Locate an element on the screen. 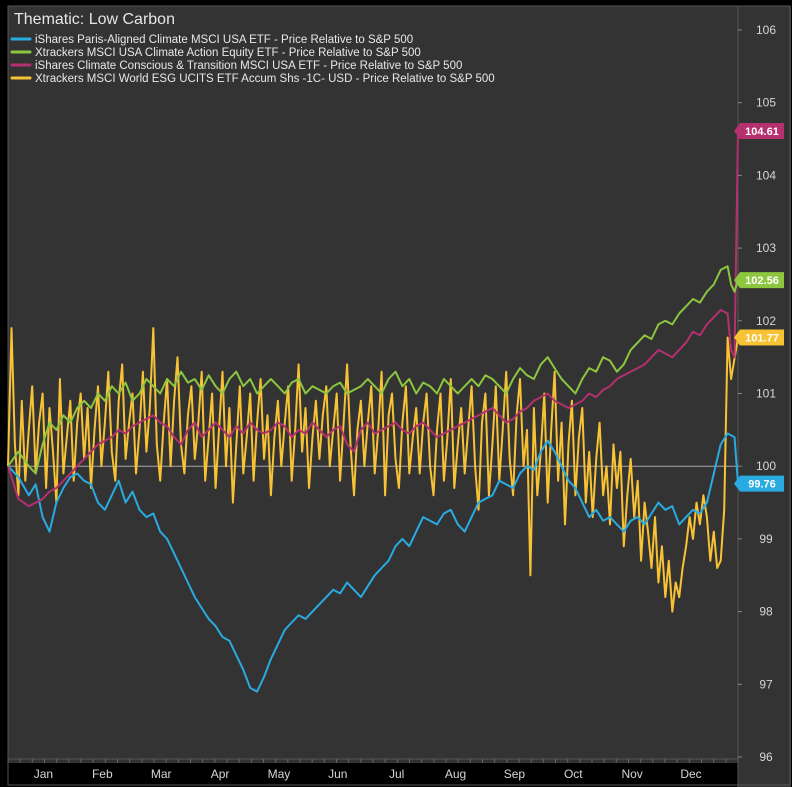  y-tick-label: 104 is located at coordinates (766, 175).